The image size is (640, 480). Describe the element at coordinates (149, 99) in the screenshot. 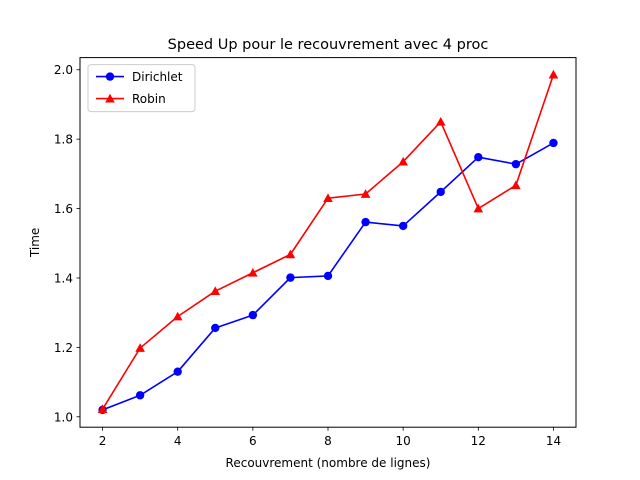

I see `legend-label-robin: Robin` at that location.